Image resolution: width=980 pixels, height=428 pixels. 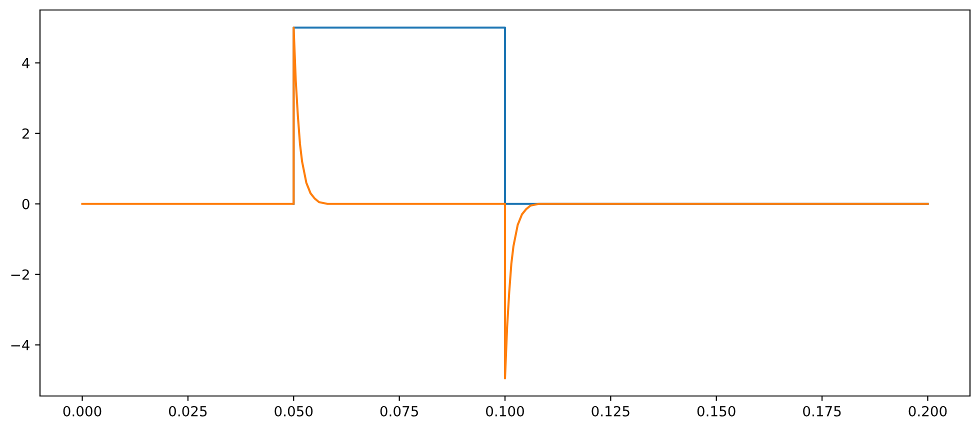 I want to click on x-tick-label: 0.075, so click(x=399, y=411).